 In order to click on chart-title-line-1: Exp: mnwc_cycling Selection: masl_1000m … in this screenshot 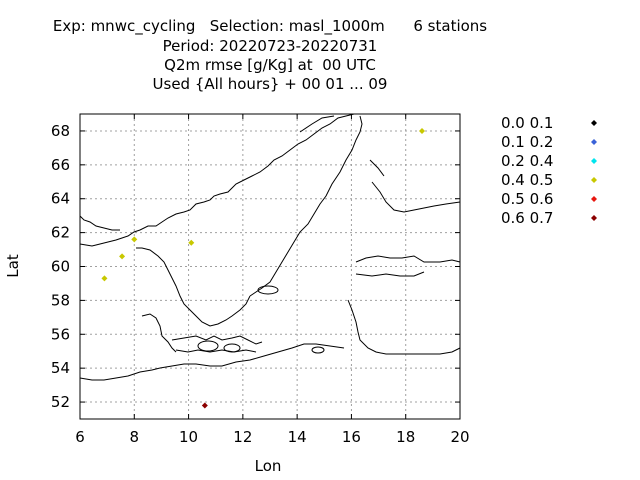, I will do `click(270, 26)`.